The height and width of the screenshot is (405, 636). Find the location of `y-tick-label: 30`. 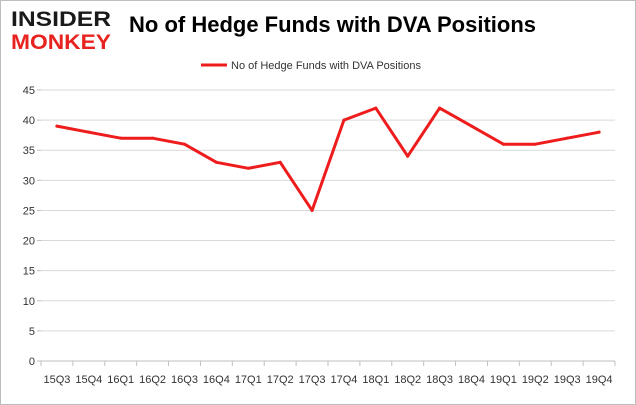

y-tick-label: 30 is located at coordinates (29, 181).